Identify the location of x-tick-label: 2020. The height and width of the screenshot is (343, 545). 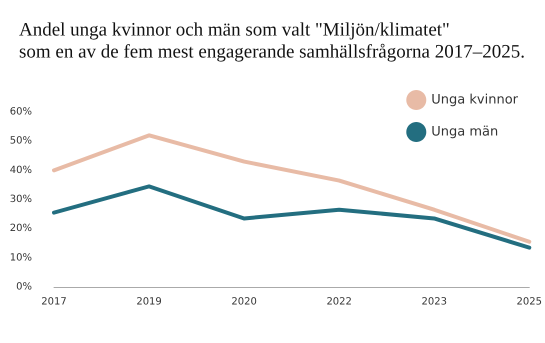
(244, 302).